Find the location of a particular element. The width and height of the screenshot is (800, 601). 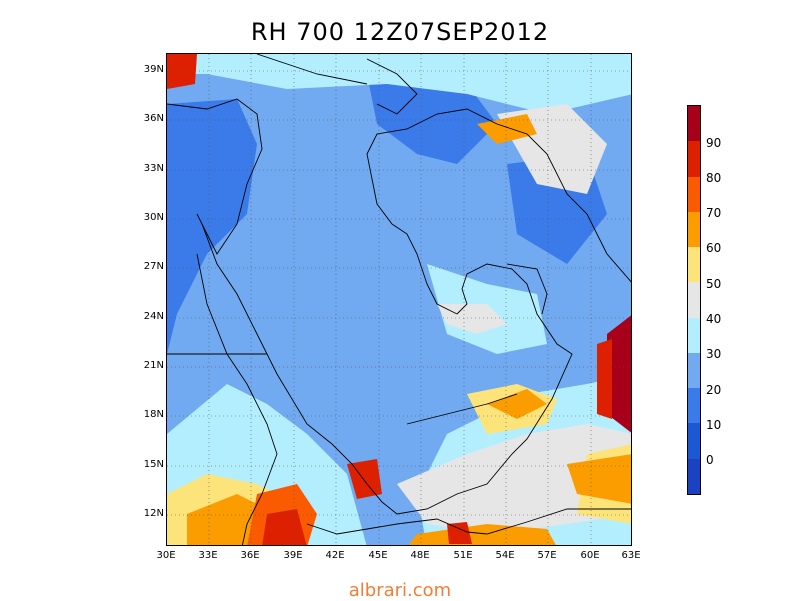

lat-label: 30N is located at coordinates (153, 217).